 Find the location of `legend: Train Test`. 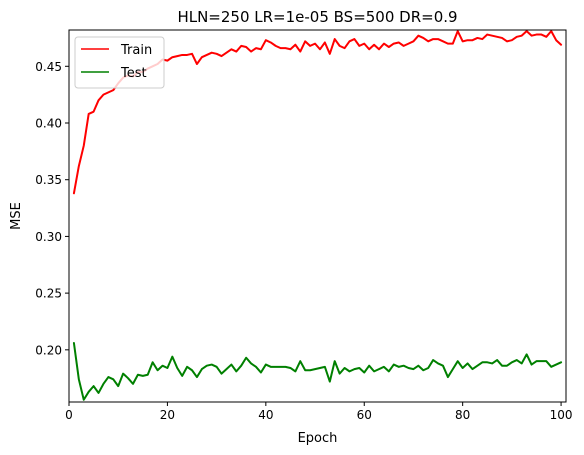

legend: Train Test is located at coordinates (119, 62).